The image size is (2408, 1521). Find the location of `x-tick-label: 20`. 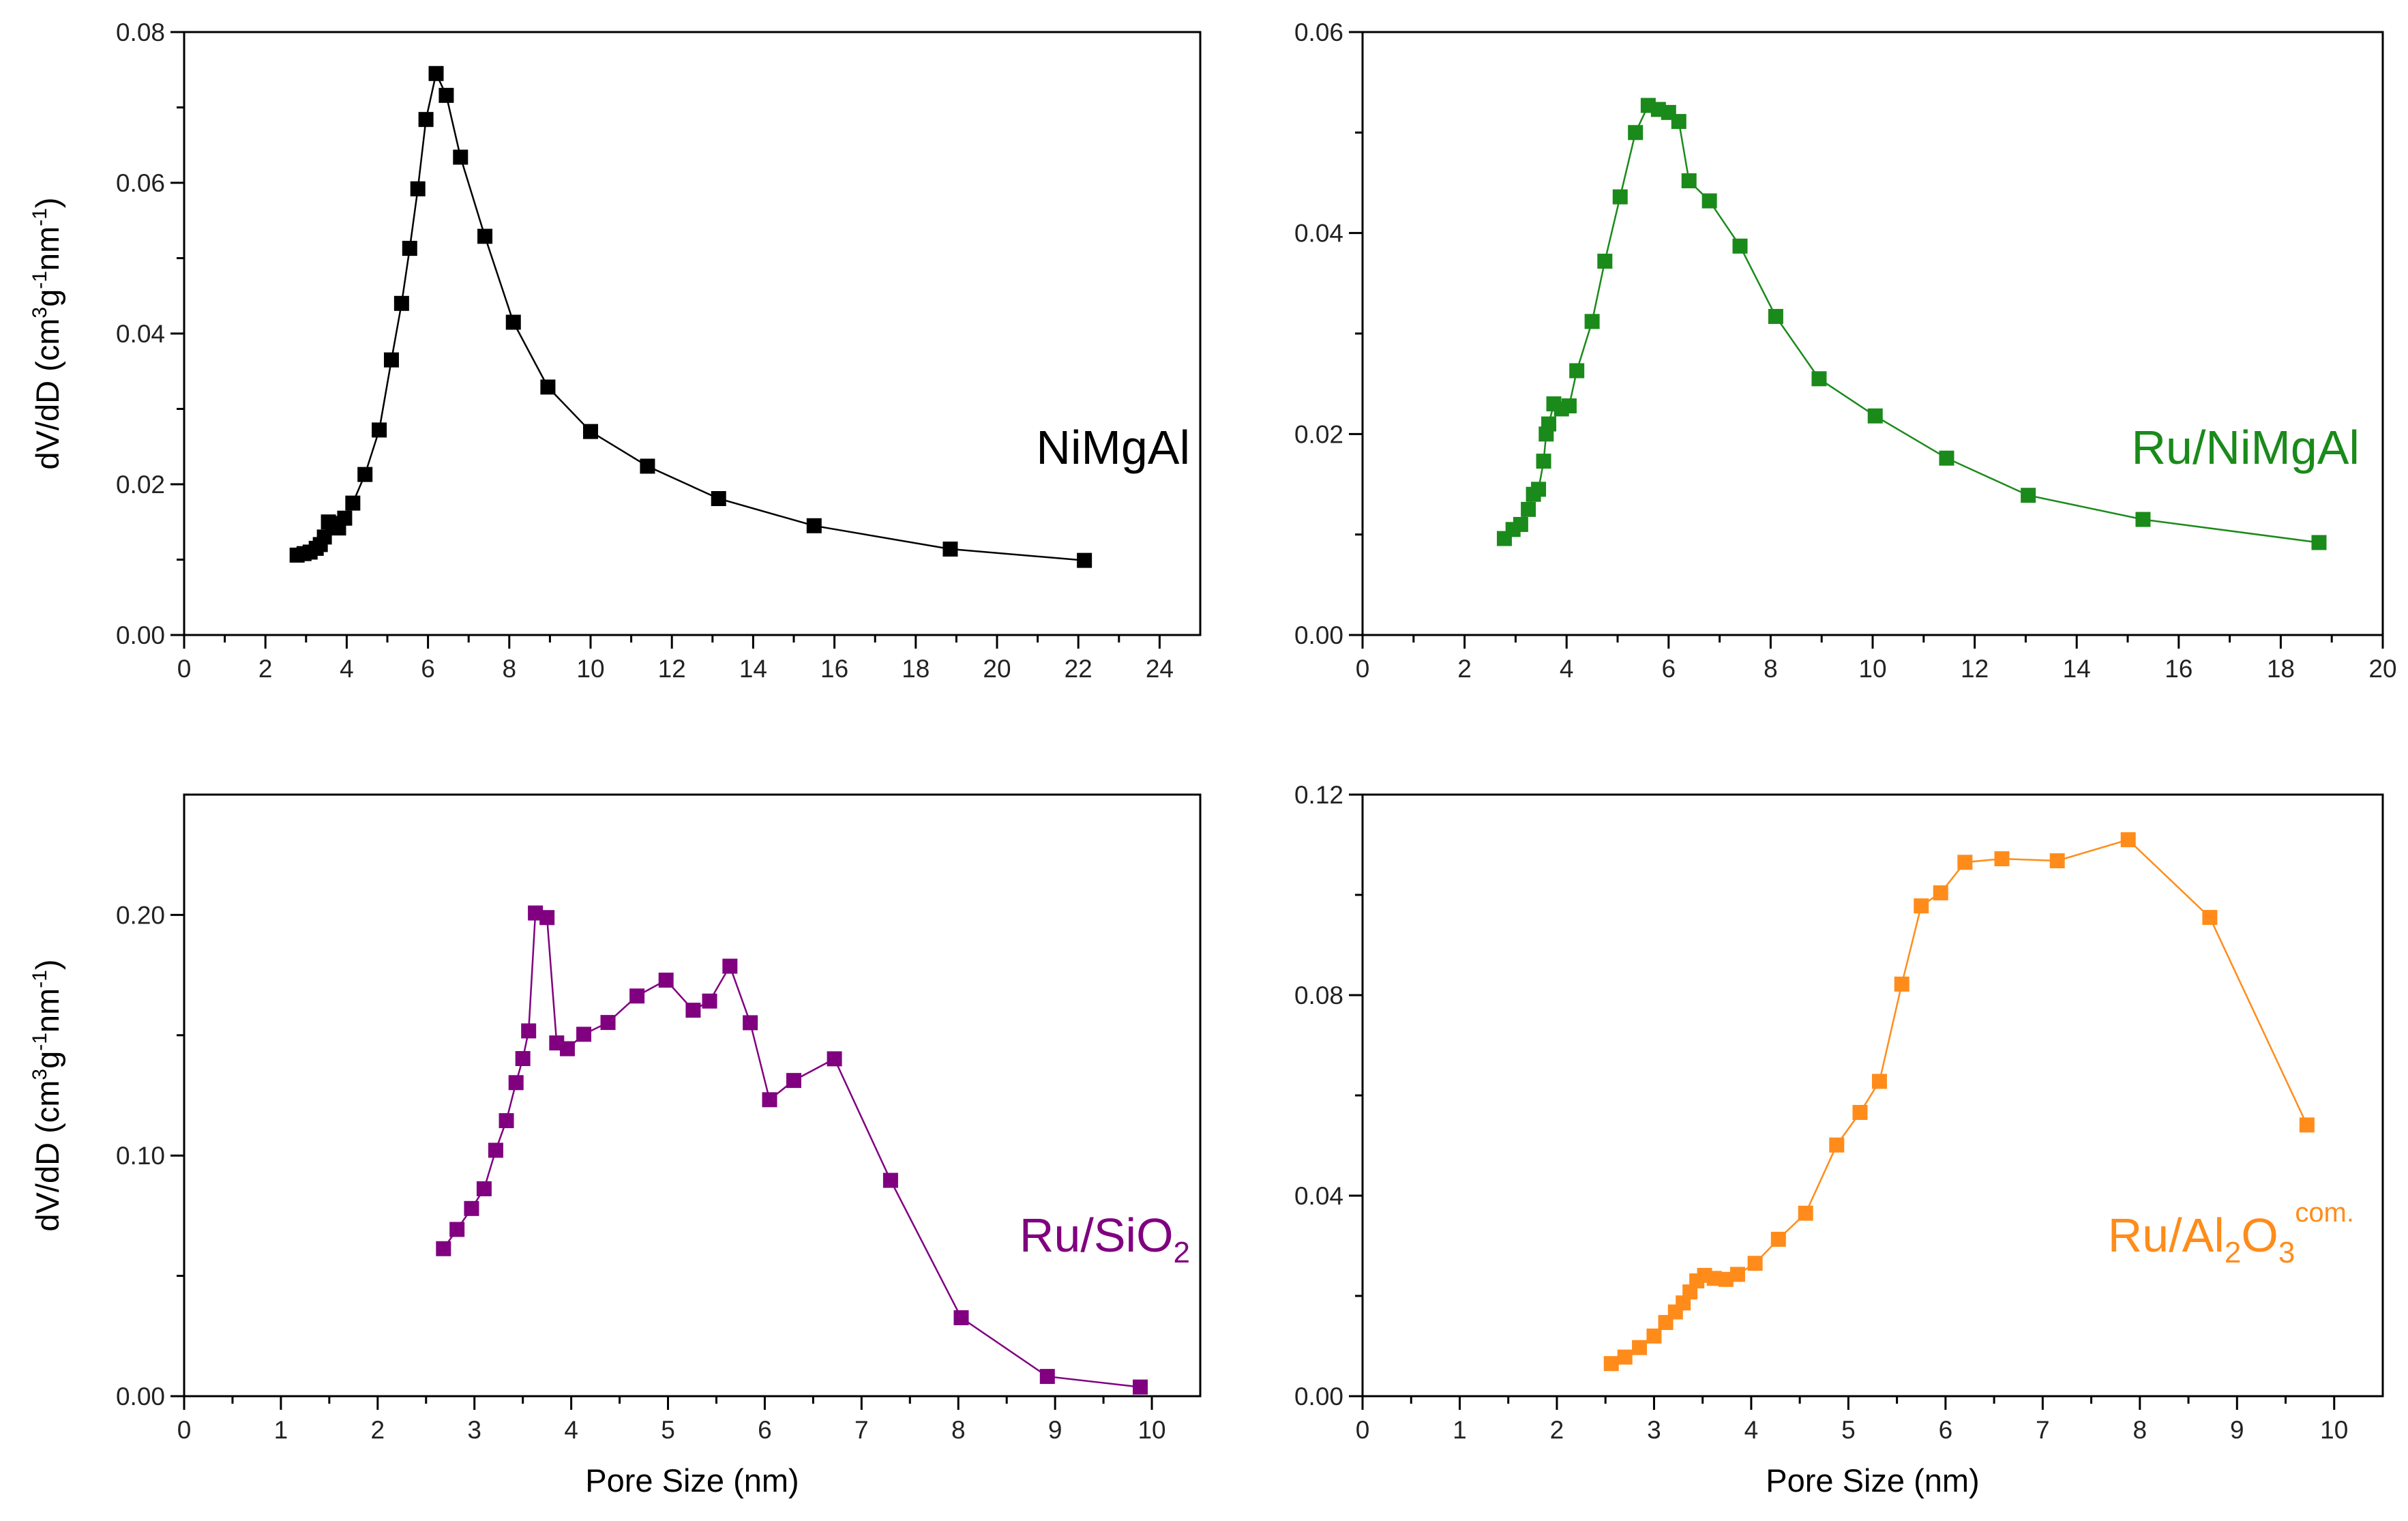

x-tick-label: 20 is located at coordinates (2382, 669).